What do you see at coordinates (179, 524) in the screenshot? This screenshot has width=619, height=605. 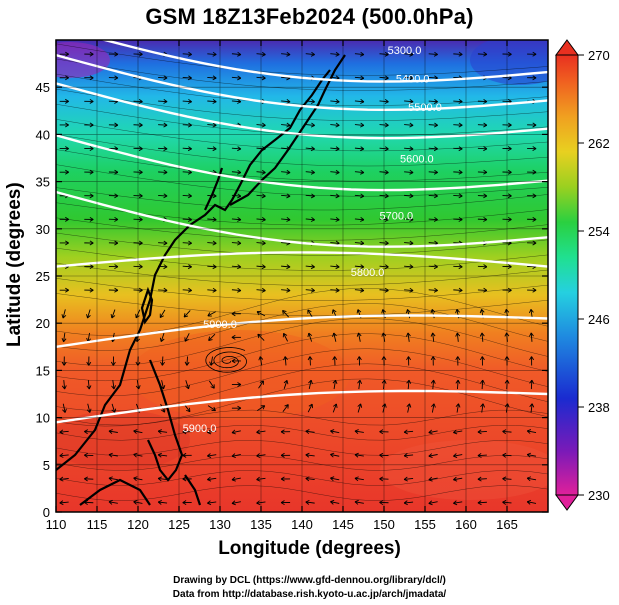 I see `x-tick-label: 125` at bounding box center [179, 524].